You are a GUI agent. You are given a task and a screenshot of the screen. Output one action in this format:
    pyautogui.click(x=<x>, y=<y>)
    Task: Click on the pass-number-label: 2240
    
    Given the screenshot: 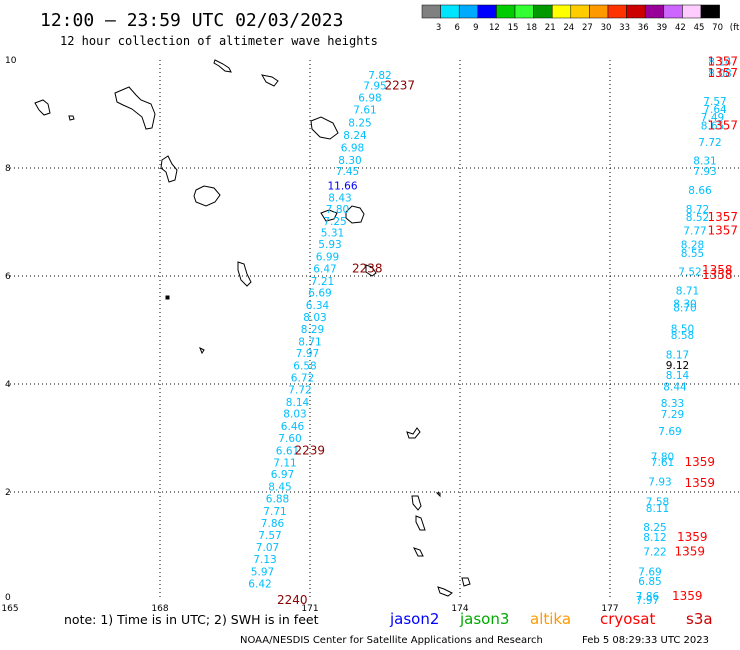 What is the action you would take?
    pyautogui.click(x=292, y=600)
    